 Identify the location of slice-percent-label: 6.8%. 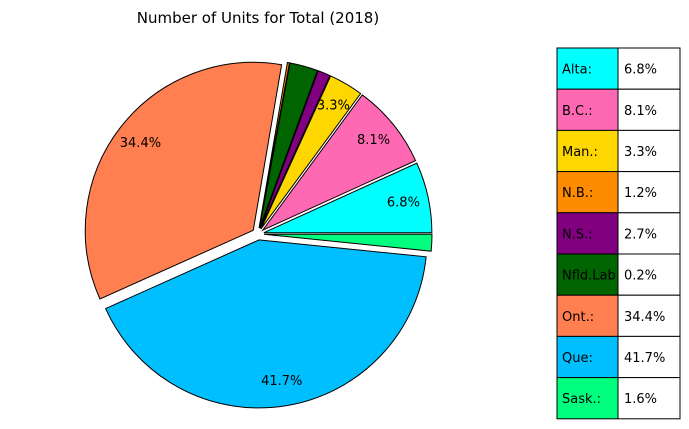
(403, 202).